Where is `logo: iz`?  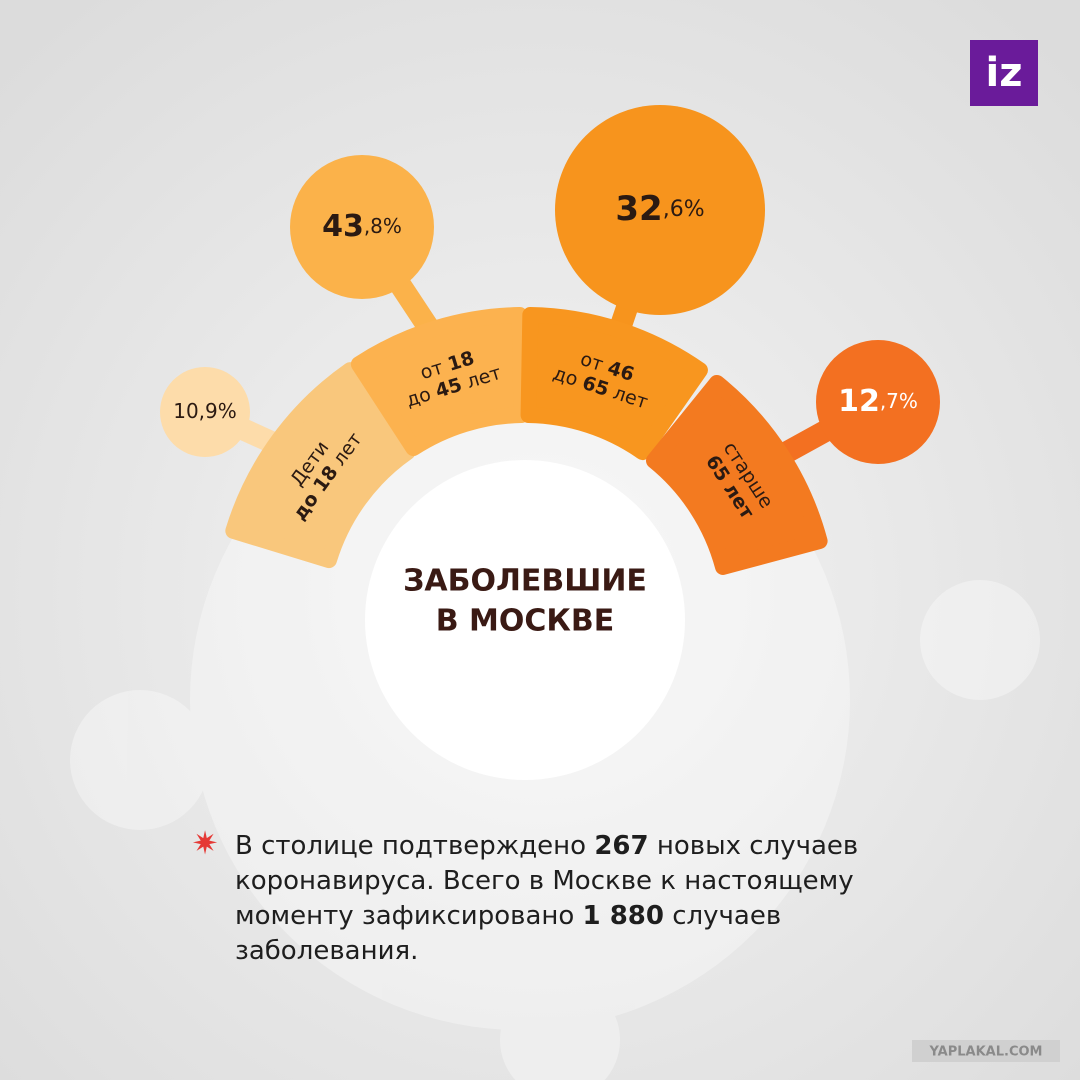 logo: iz is located at coordinates (1004, 73).